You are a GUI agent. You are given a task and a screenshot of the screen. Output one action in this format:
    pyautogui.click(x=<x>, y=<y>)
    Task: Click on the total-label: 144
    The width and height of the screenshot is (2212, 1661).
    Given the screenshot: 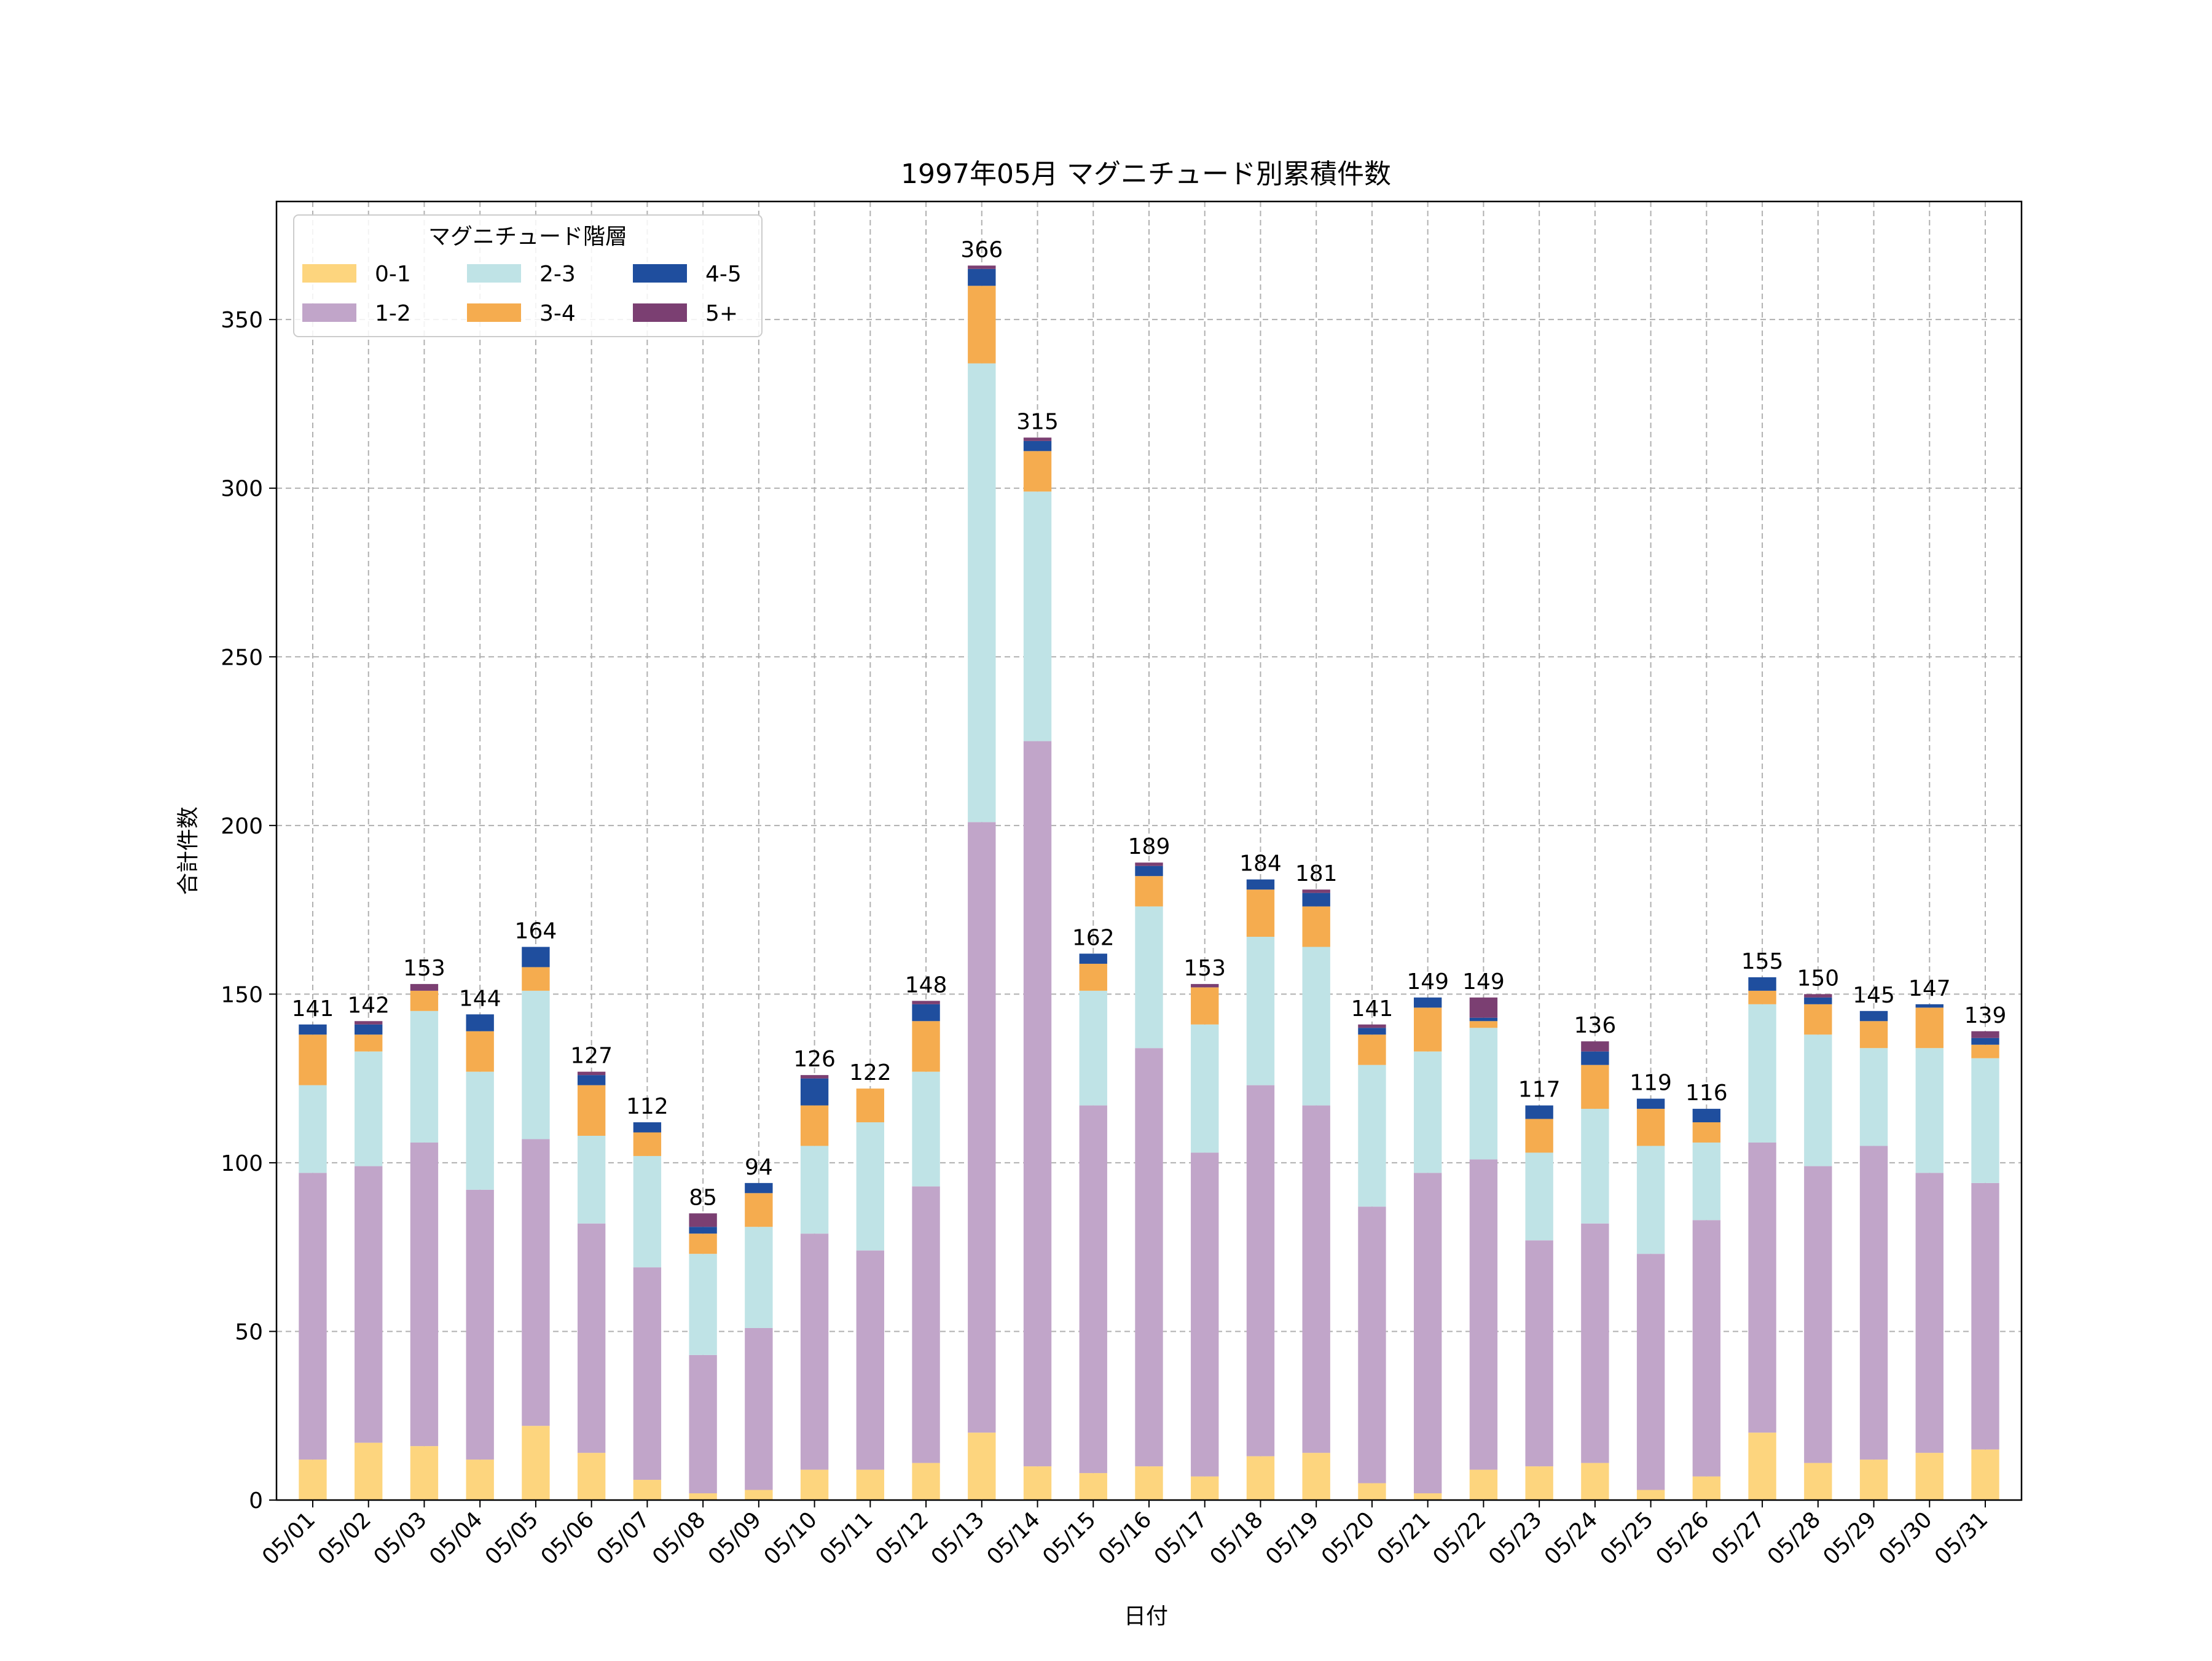 What is the action you would take?
    pyautogui.click(x=480, y=998)
    